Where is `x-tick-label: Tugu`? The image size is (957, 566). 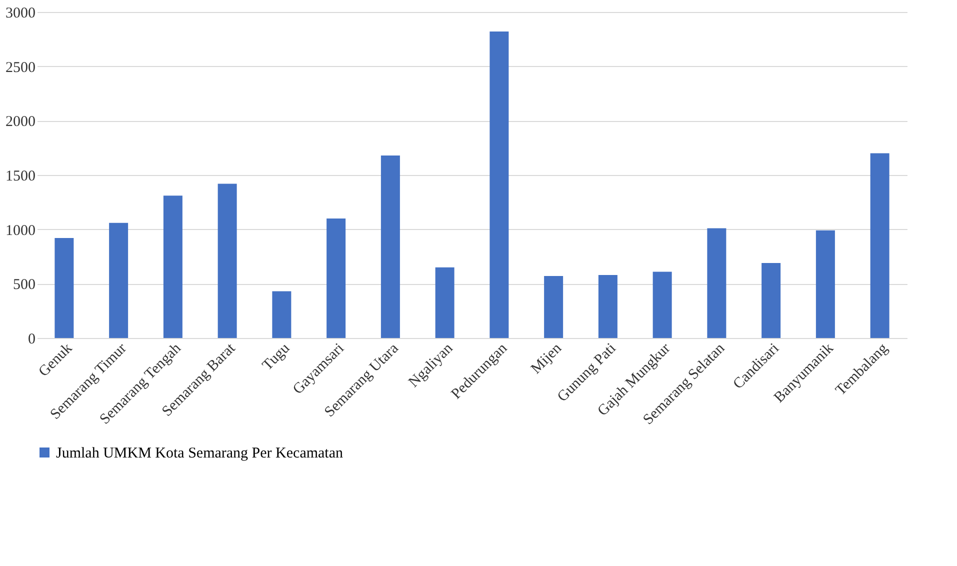 x-tick-label: Tugu is located at coordinates (277, 357).